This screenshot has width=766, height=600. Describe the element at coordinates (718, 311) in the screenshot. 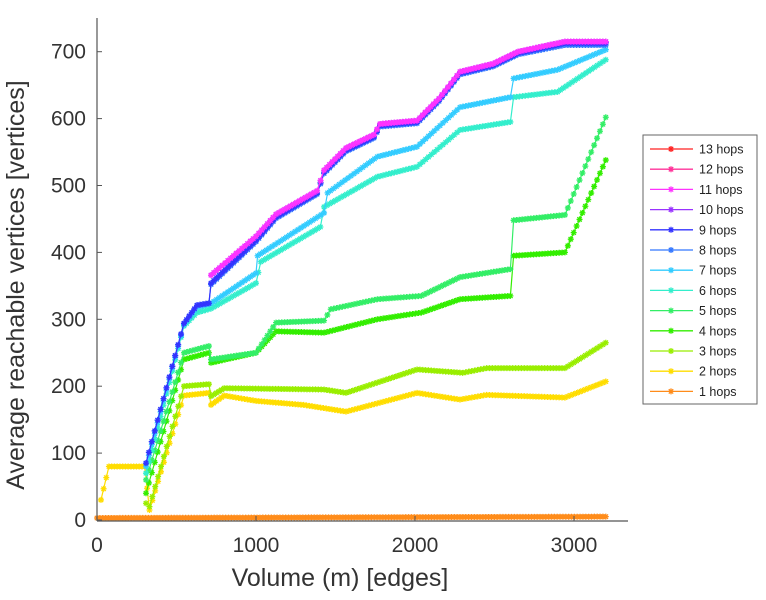

I see `legend-label: 5 hops` at that location.